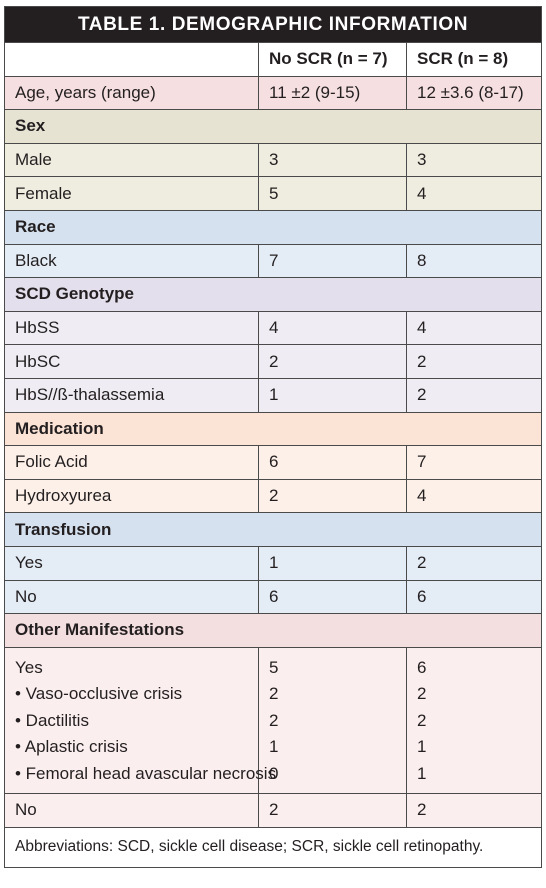  I want to click on row-label: Male, so click(131, 160).